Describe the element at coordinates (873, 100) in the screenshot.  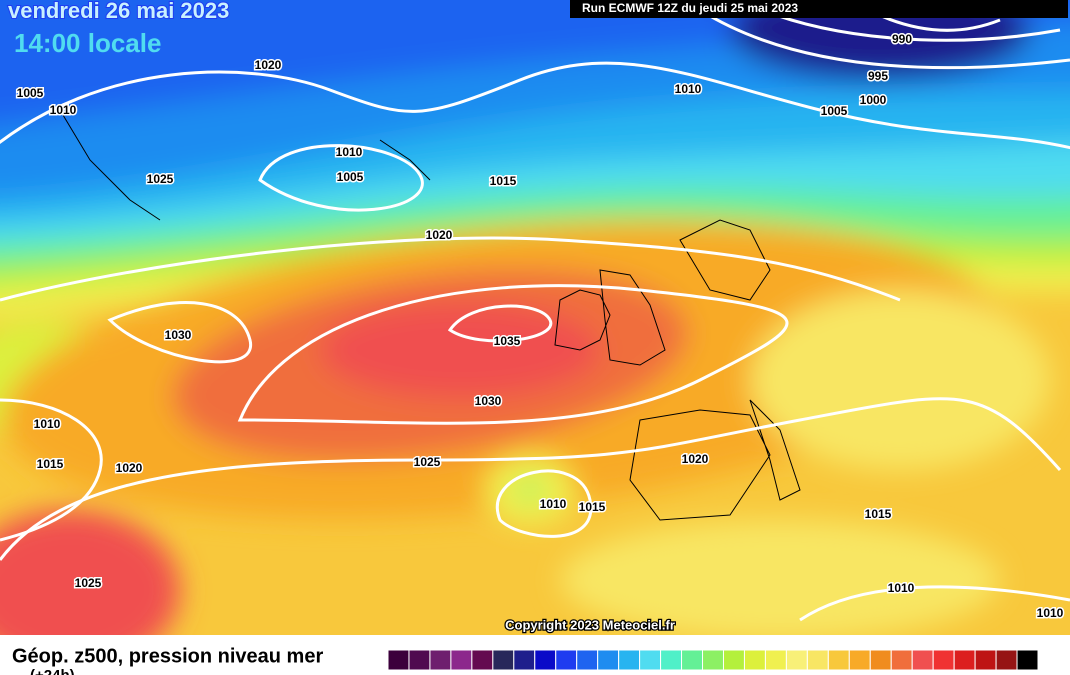
I see `isobar-label: 1000` at that location.